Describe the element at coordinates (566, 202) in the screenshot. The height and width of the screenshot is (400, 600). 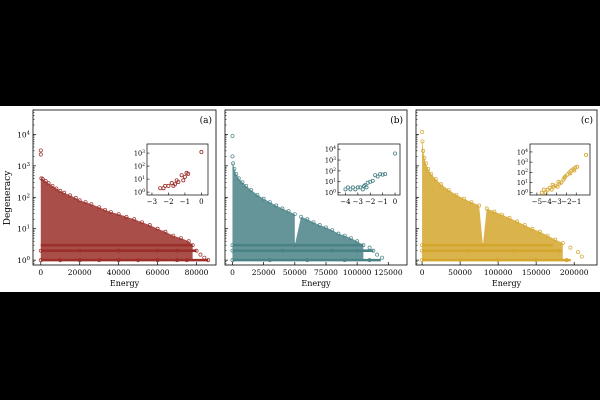
I see `inset-x-tick-label: −2` at that location.